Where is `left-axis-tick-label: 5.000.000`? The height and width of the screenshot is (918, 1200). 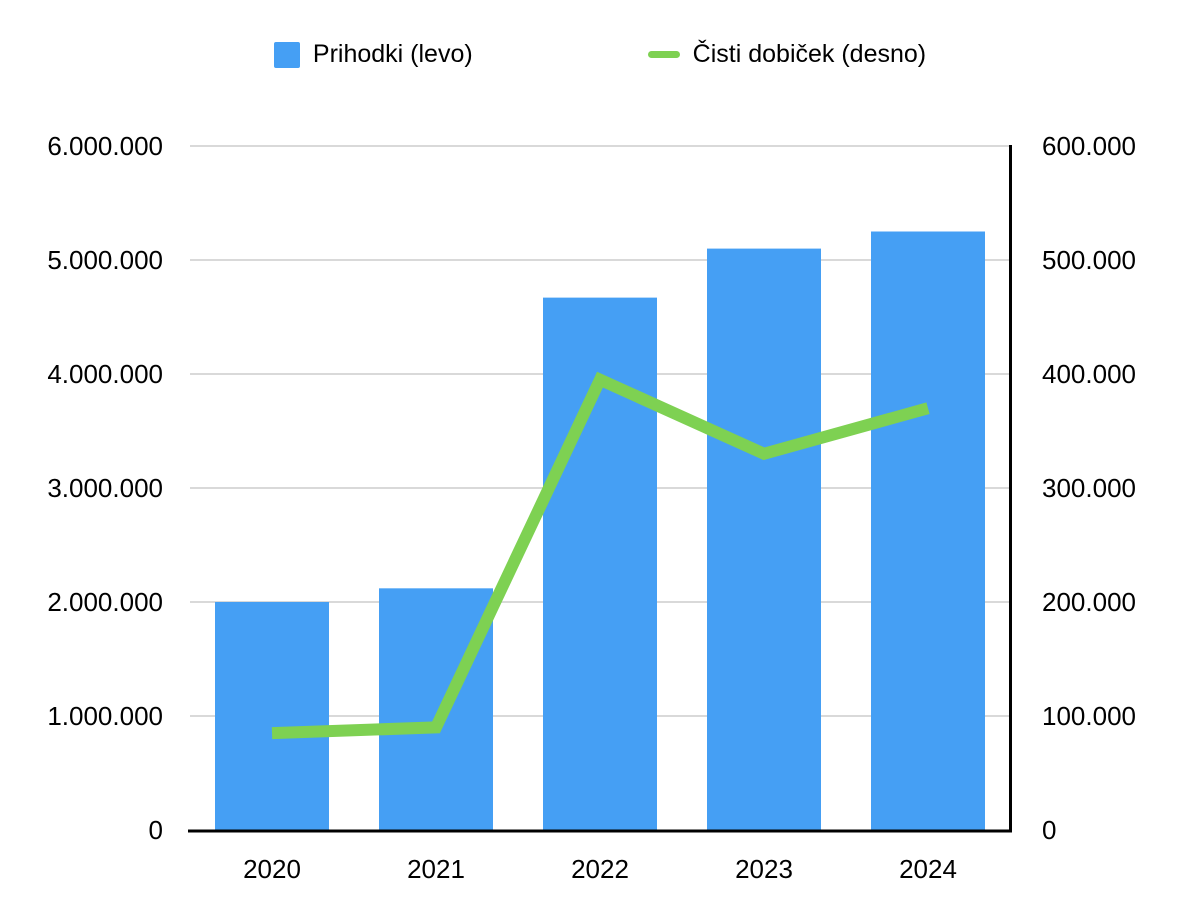
left-axis-tick-label: 5.000.000 is located at coordinates (105, 260).